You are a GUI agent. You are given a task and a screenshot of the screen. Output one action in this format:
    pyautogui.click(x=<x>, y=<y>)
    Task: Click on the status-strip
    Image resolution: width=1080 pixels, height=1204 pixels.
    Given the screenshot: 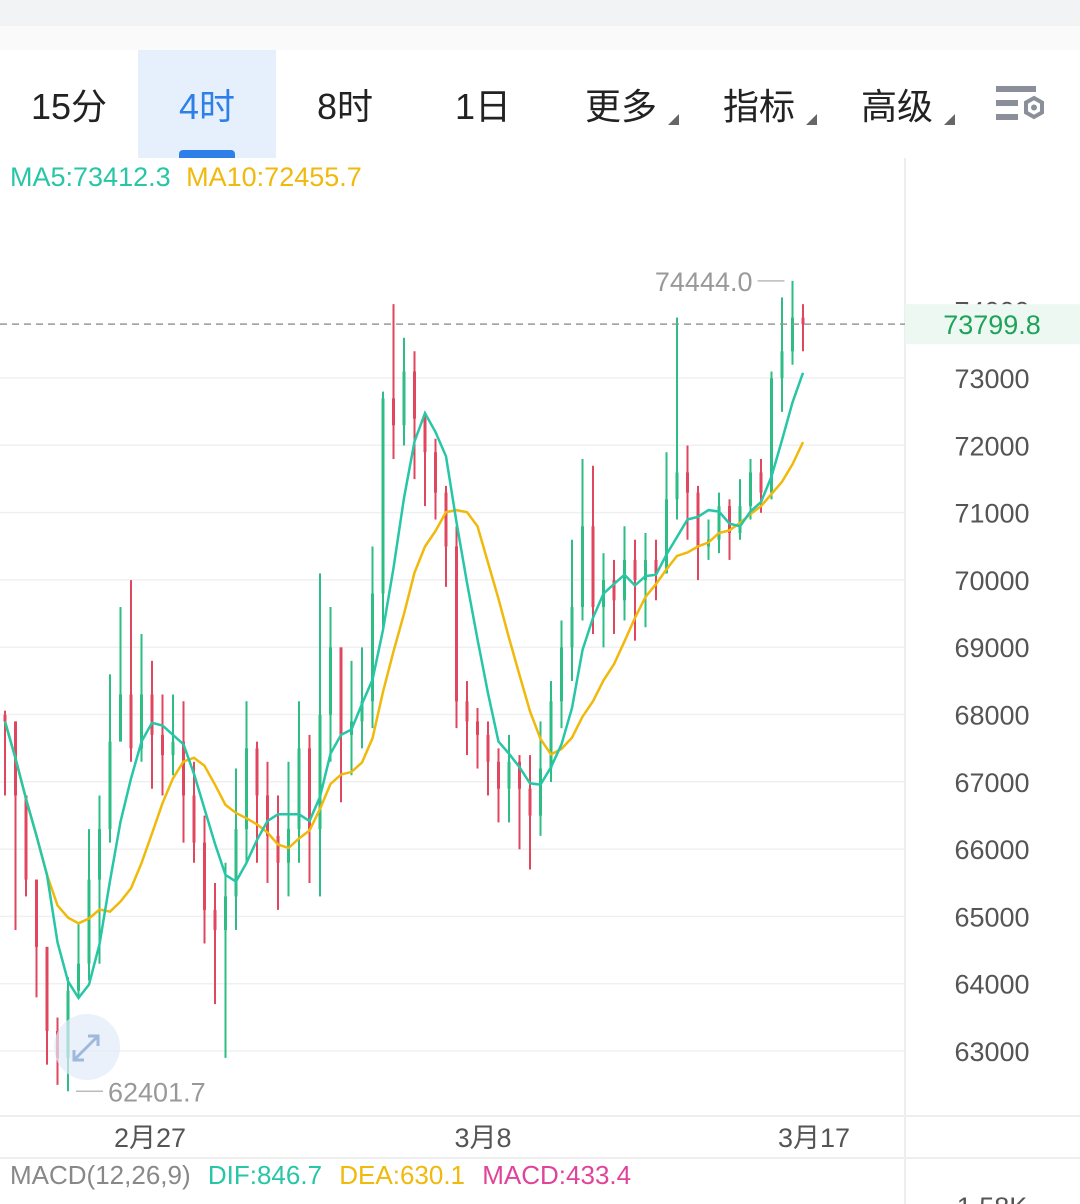 What is the action you would take?
    pyautogui.click(x=540, y=13)
    